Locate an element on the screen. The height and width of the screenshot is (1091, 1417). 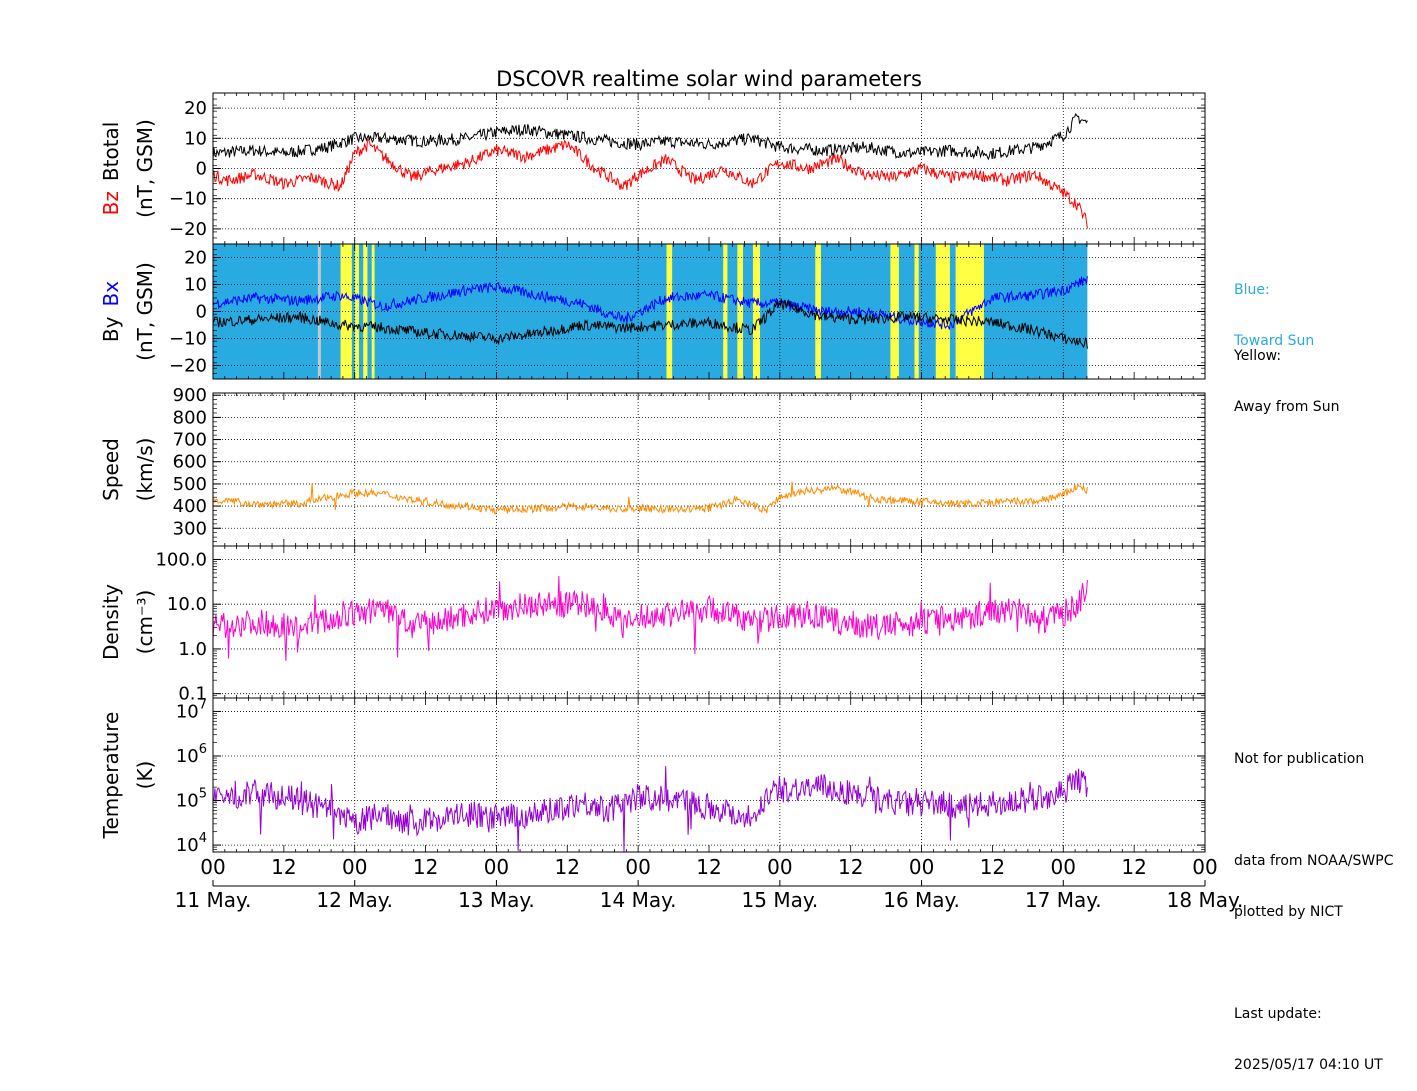
series-bx is located at coordinates (650, 303).